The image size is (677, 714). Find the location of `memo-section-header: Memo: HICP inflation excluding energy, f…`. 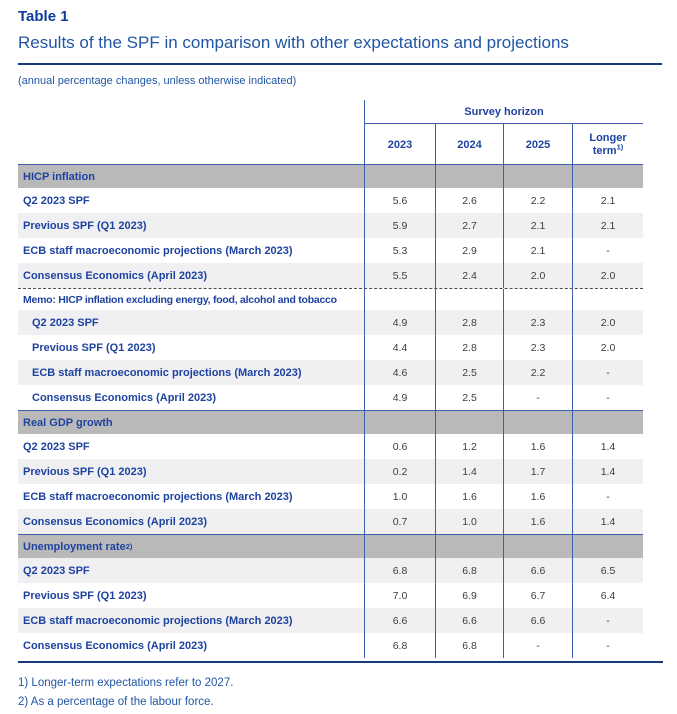

memo-section-header: Memo: HICP inflation excluding energy, f… is located at coordinates (330, 299).